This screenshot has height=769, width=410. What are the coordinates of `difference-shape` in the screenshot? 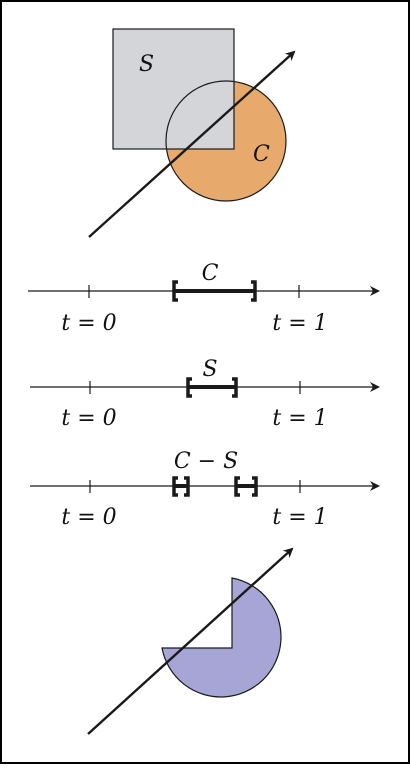 It's located at (221, 637).